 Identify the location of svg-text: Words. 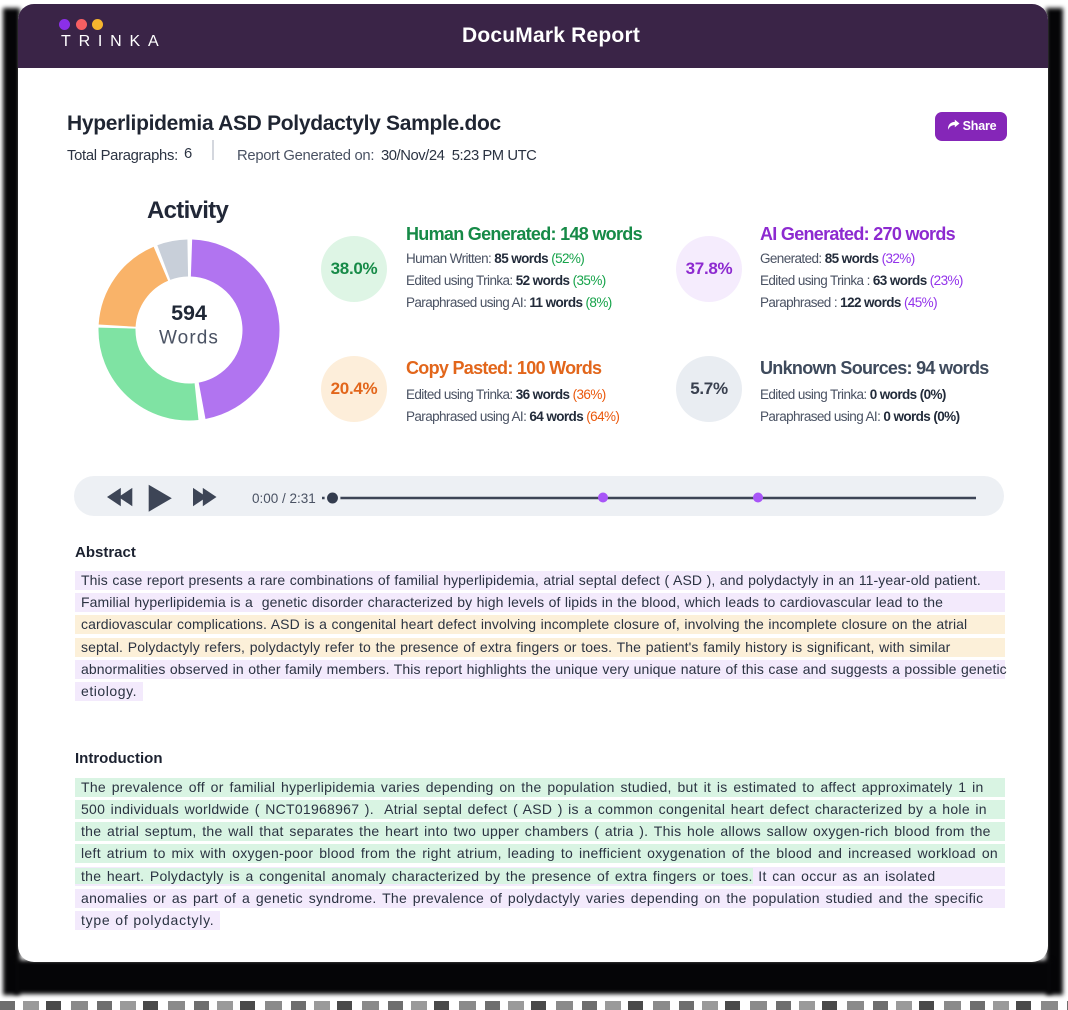
(189, 338).